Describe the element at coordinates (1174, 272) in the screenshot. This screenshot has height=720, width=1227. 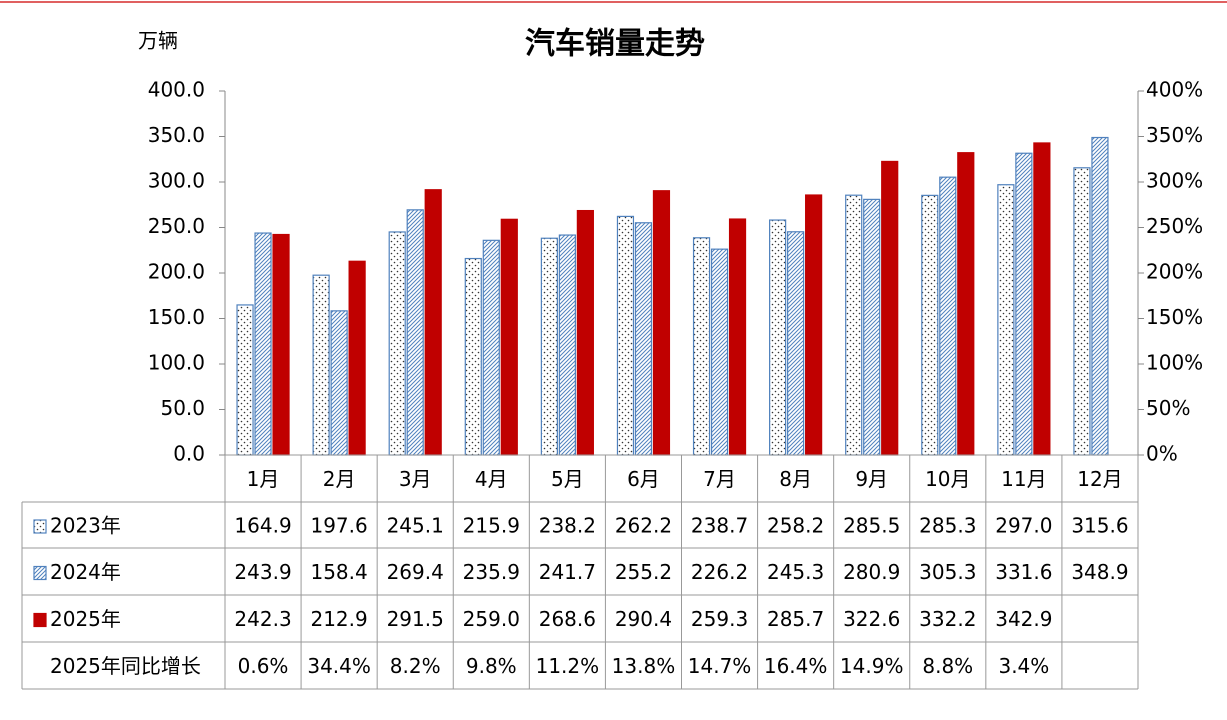
I see `y2-tick-label: 200%` at that location.